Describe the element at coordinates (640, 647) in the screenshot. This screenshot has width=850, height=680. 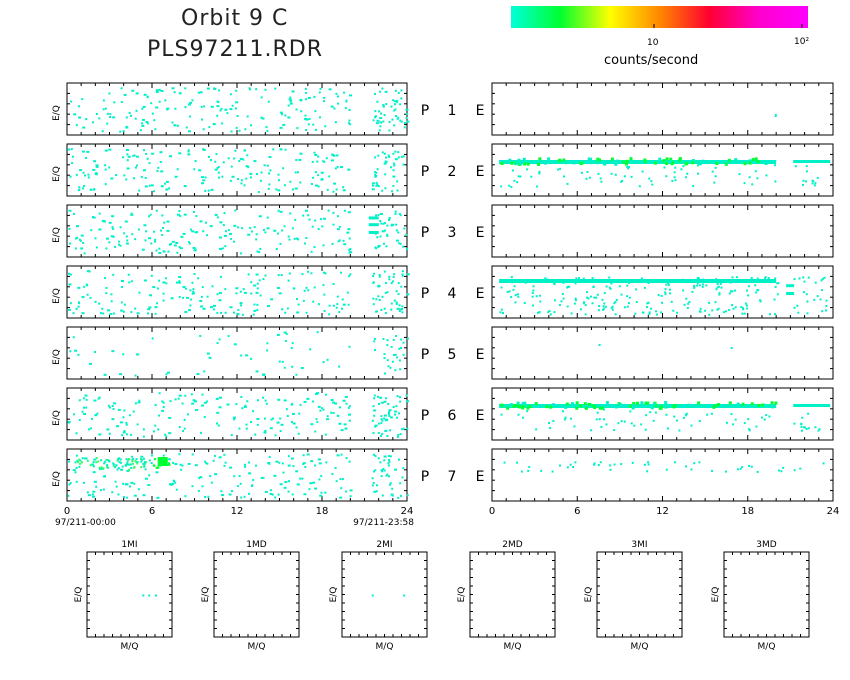
I see `mq-xlabel: M/Q` at that location.